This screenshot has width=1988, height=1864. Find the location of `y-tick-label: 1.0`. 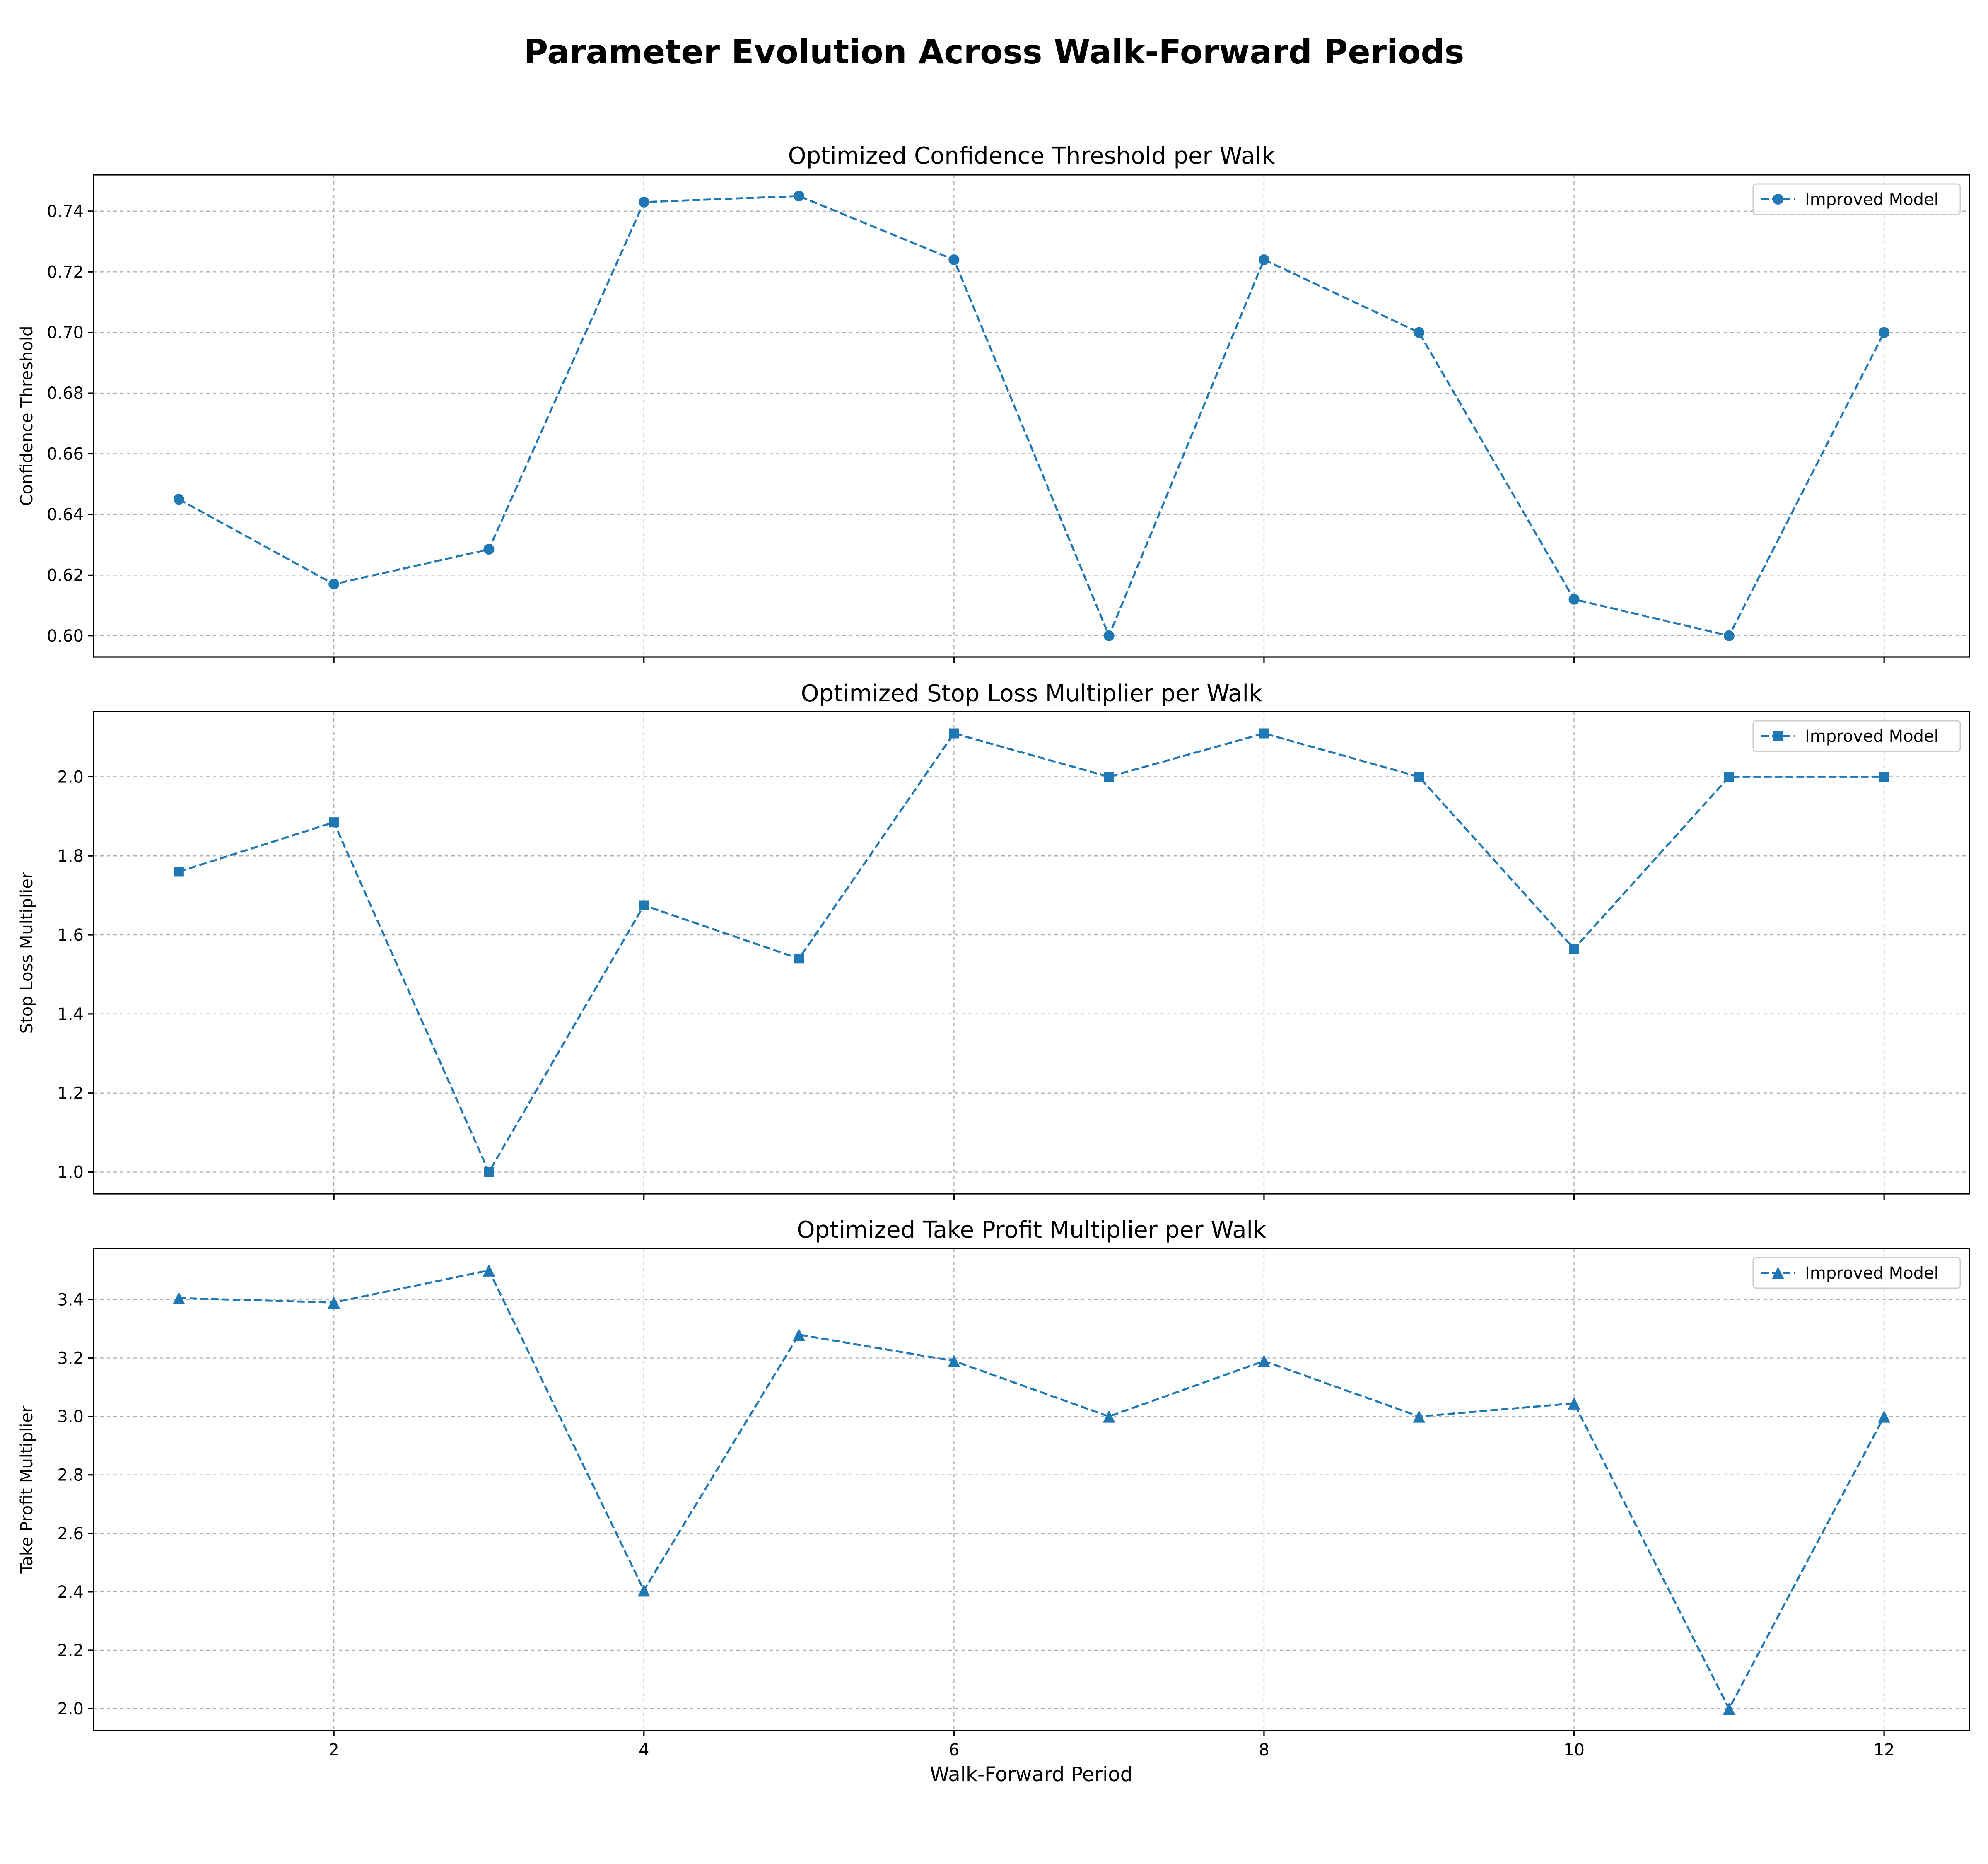

y-tick-label: 1.0 is located at coordinates (70, 1172).